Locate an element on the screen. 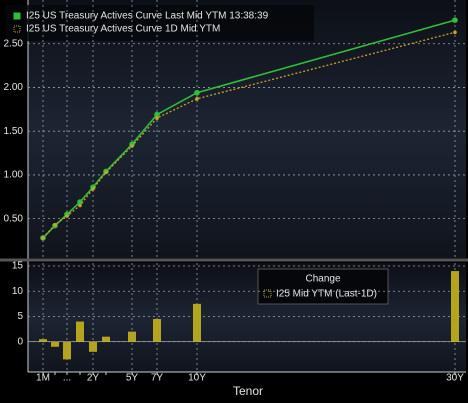  x-tick-label: 5Y is located at coordinates (132, 378).